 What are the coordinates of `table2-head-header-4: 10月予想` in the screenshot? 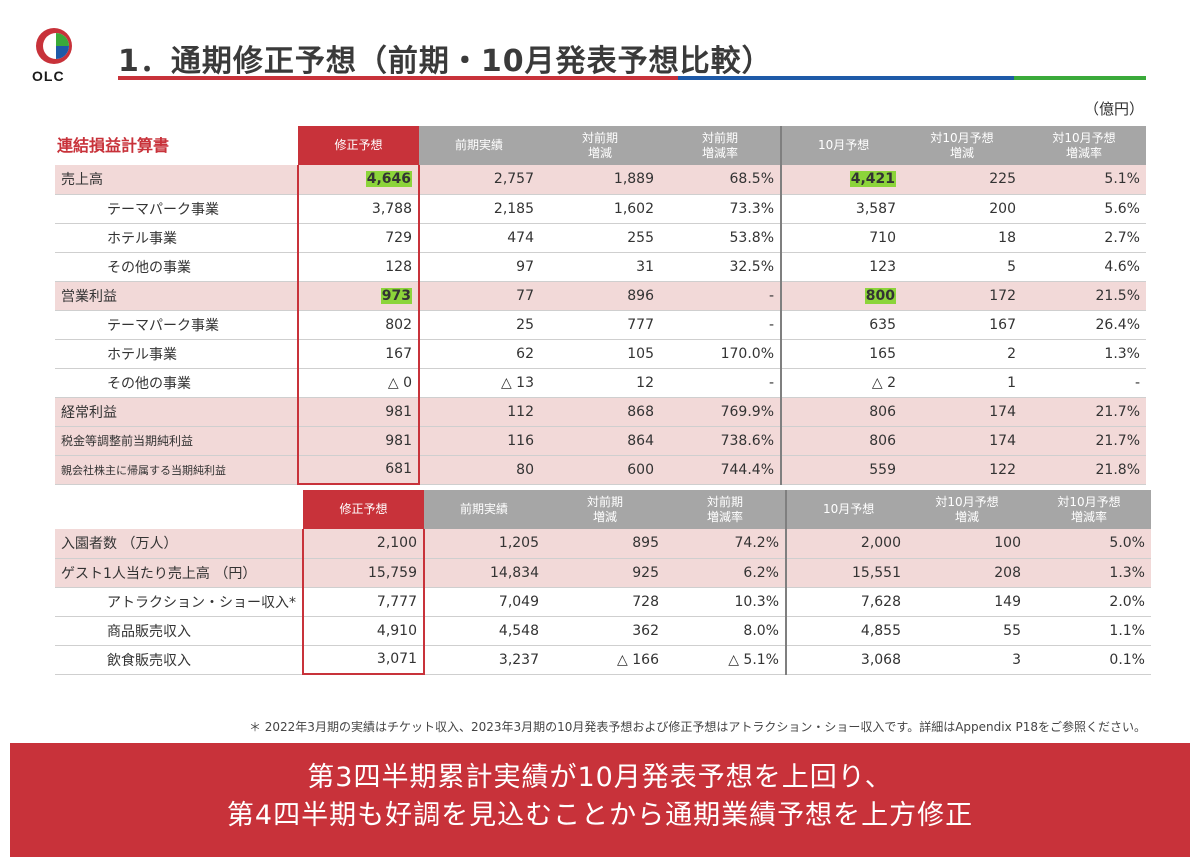 It's located at (846, 509).